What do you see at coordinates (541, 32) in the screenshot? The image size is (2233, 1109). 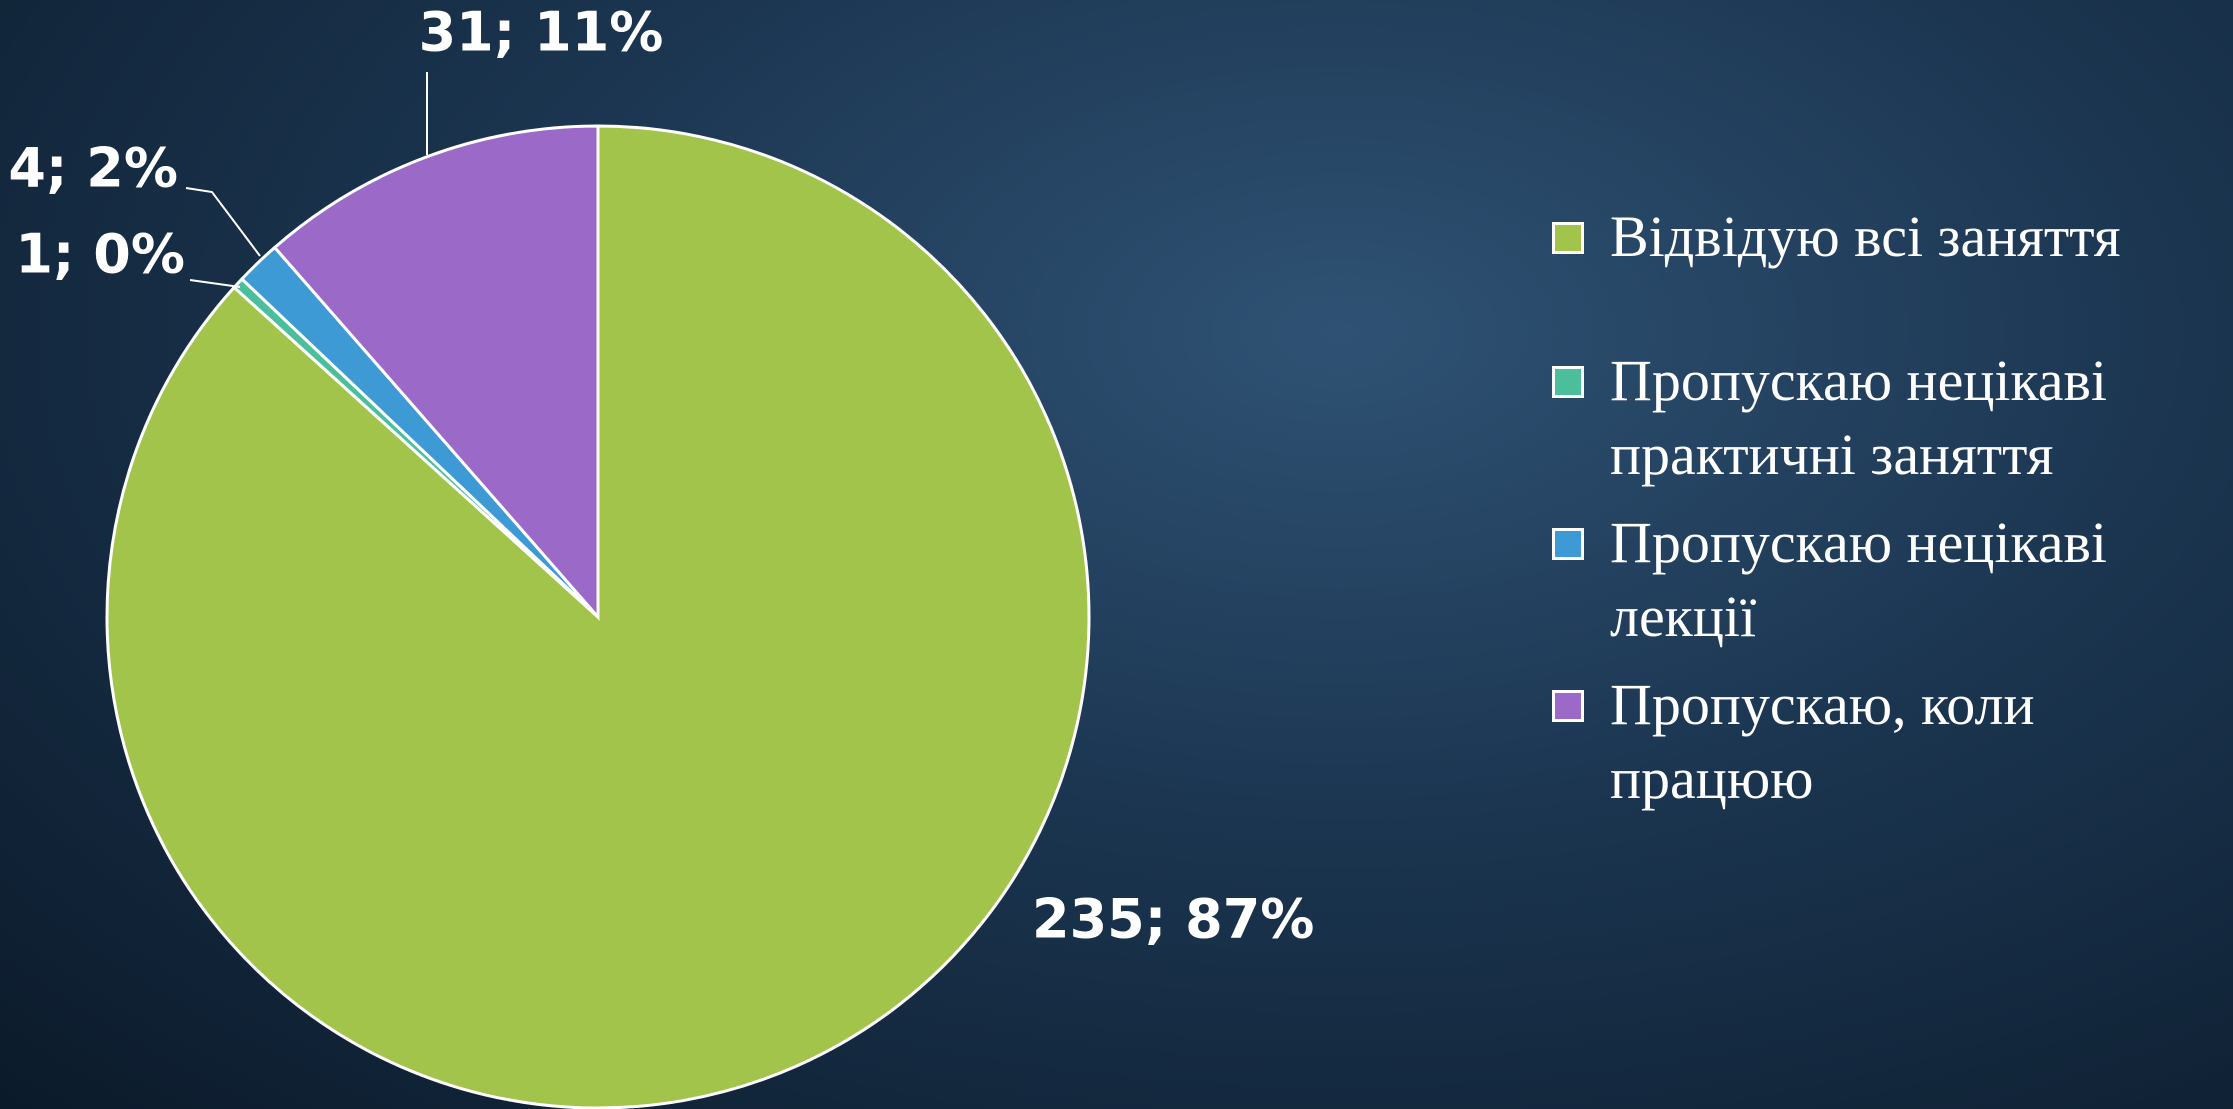 I see `data-label: 31; 11%` at bounding box center [541, 32].